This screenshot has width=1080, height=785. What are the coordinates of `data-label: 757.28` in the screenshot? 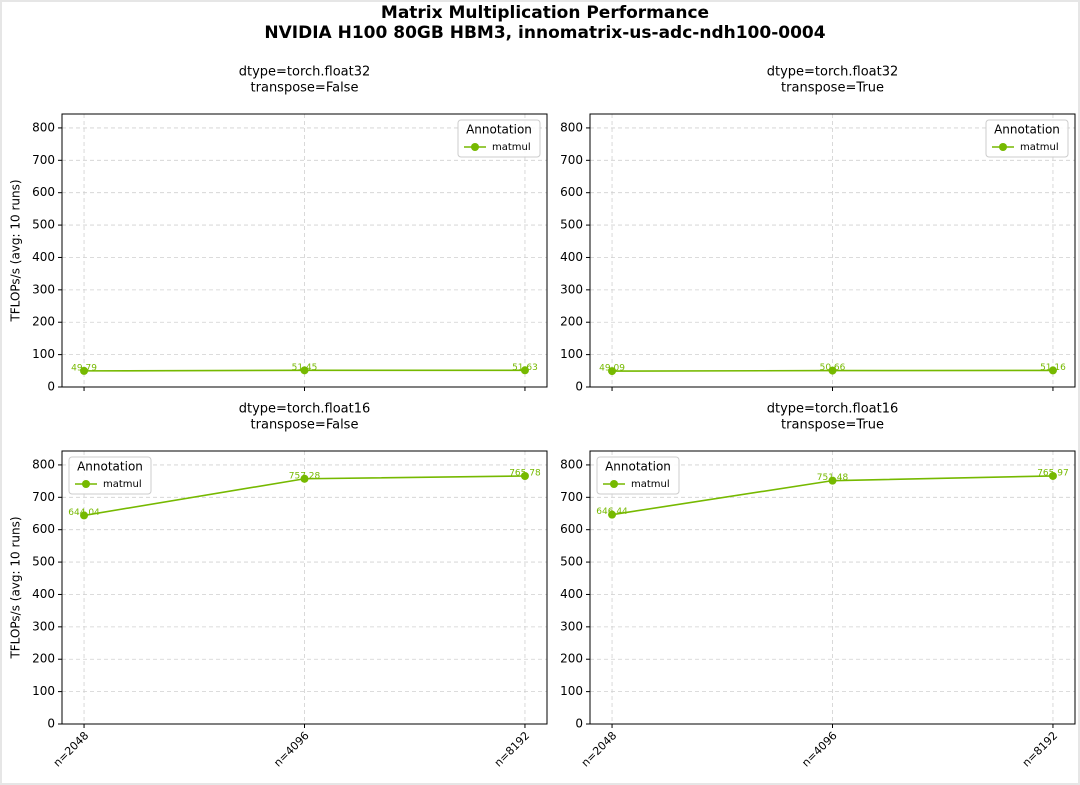 It's located at (305, 476).